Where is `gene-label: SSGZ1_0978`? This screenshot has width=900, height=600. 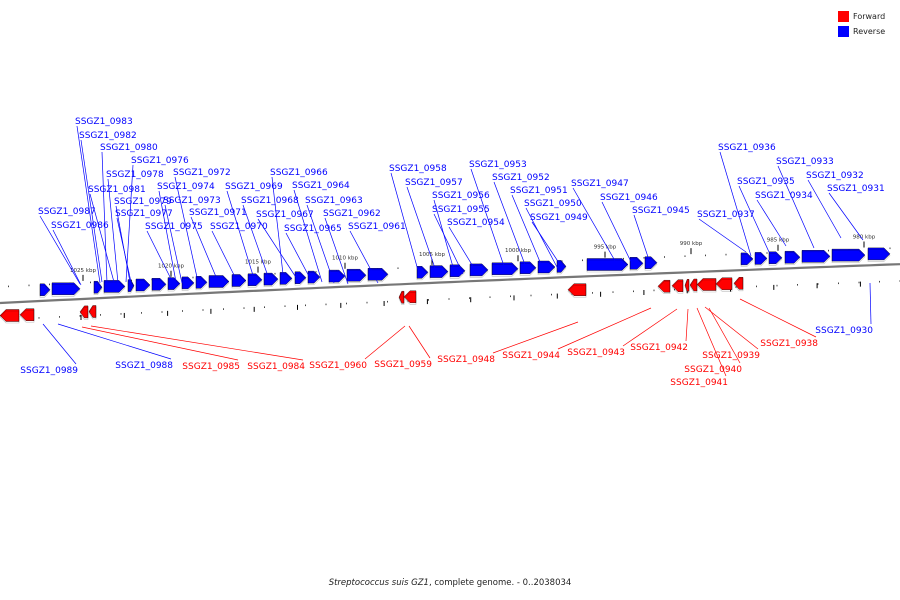
gene-label: SSGZ1_0978 is located at coordinates (135, 175).